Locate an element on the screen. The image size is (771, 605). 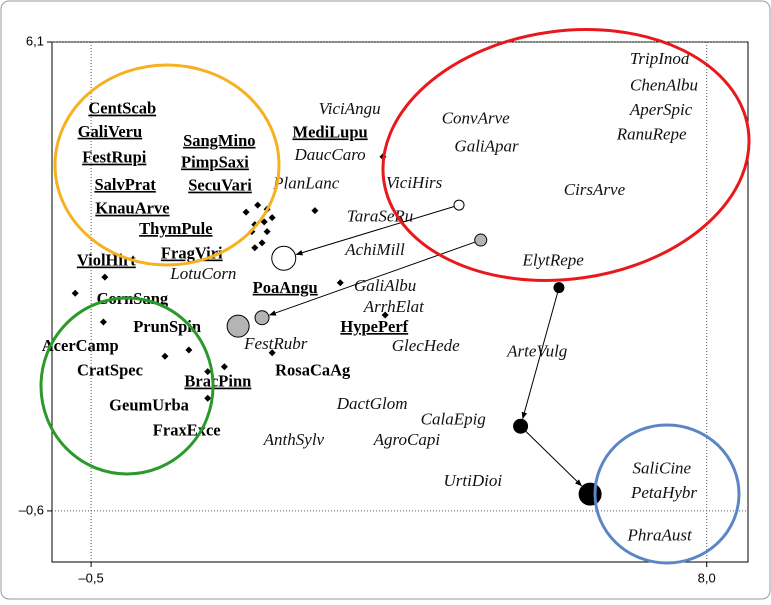
x-tick-label: 8,0 is located at coordinates (707, 577).